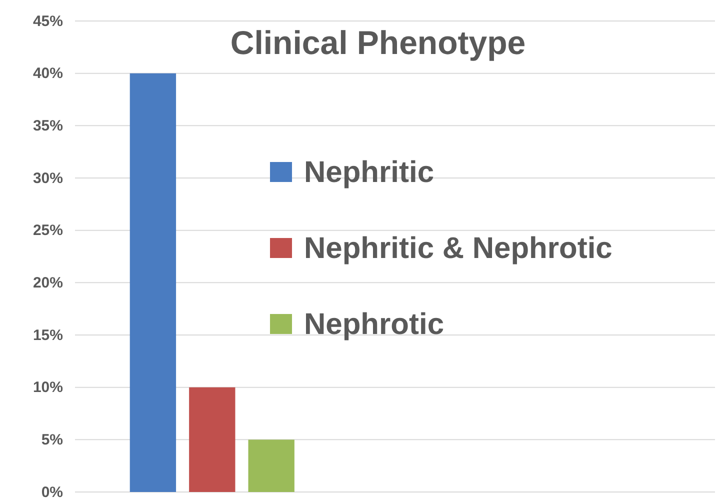  I want to click on y-tick-label: 25%, so click(47, 231).